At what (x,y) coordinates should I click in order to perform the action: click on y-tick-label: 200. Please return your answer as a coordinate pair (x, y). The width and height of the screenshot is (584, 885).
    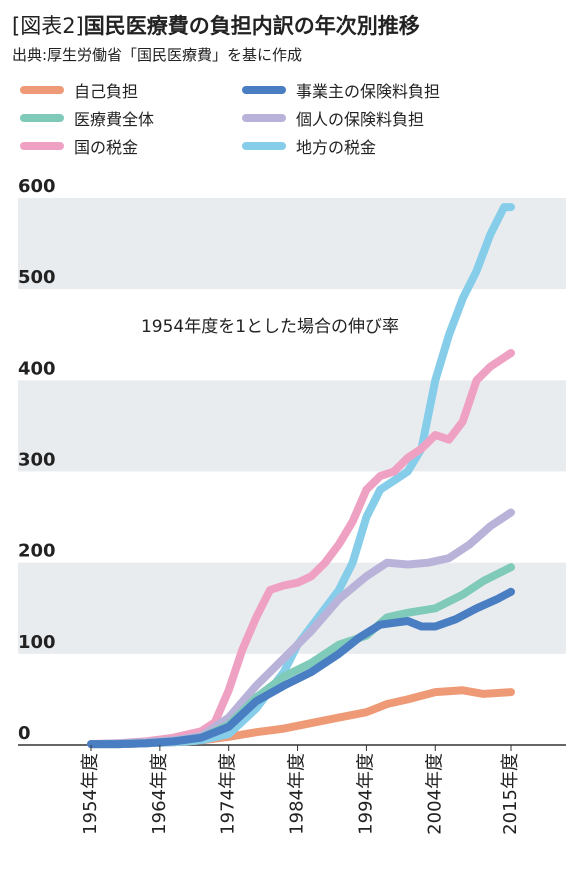
    Looking at the image, I should click on (37, 551).